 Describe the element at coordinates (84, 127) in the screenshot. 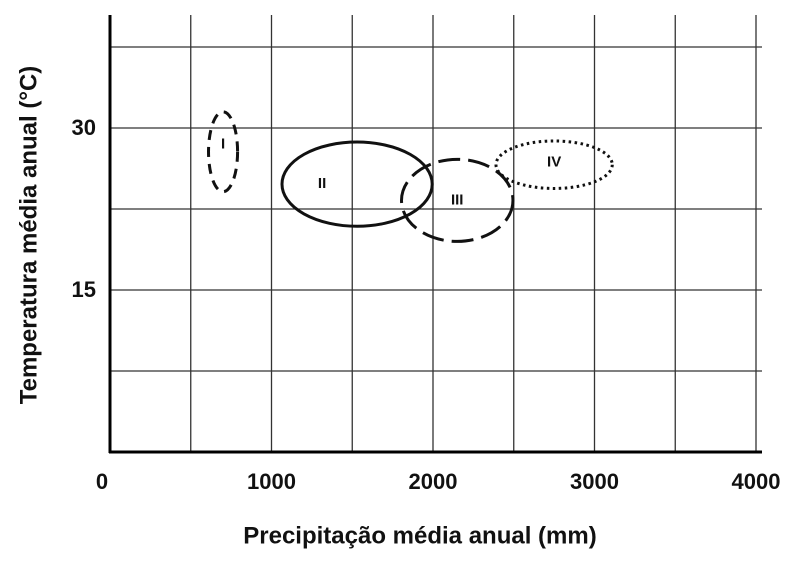

I see `y-tick-label: 30` at that location.